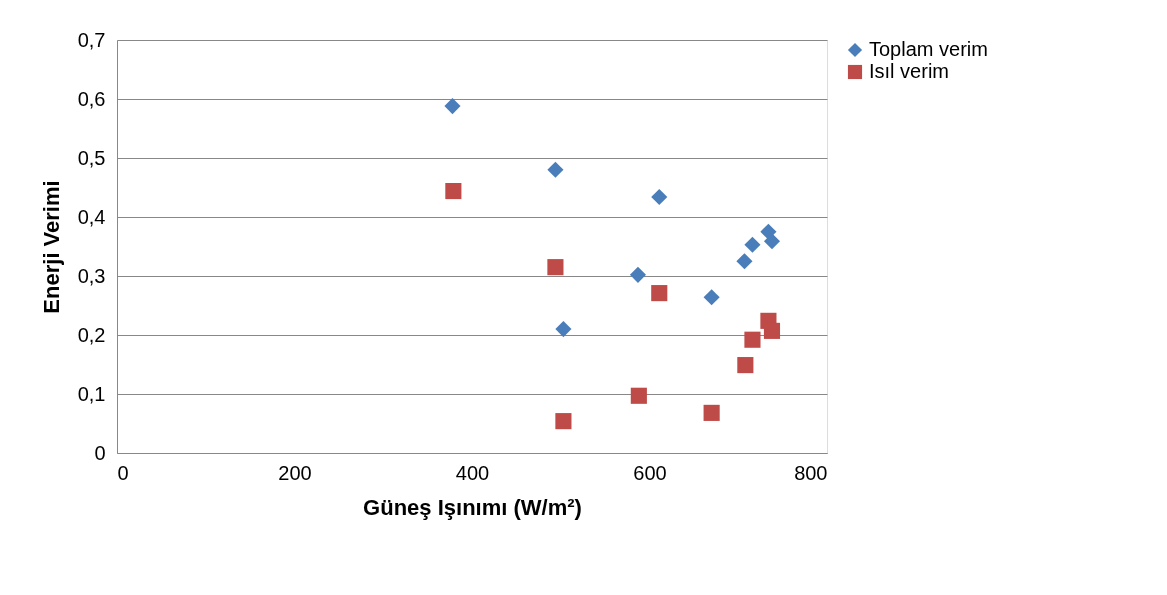  I want to click on x-axis-title: Güneş Işınımı (W/m²), so click(472, 507).